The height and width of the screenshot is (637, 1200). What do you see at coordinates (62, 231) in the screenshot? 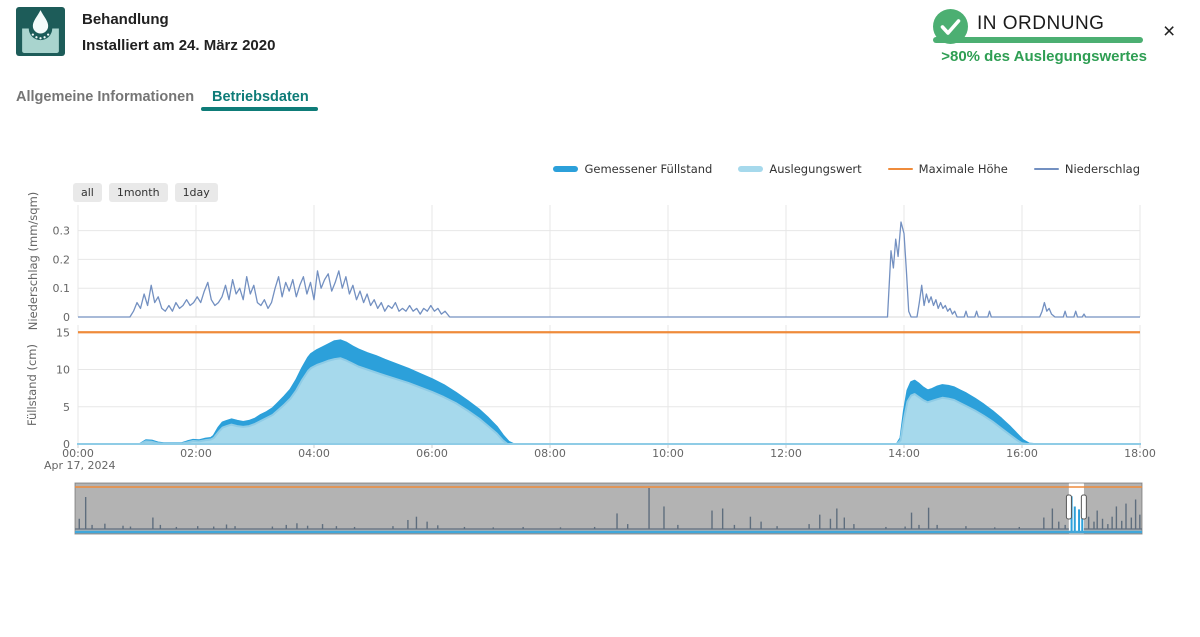
I see `y-tick-label-precip: 0.3` at bounding box center [62, 231].